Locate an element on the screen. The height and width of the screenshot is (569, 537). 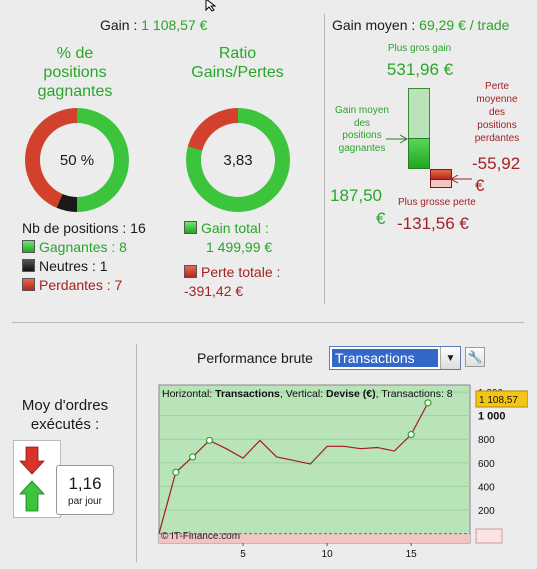
gagnantes-label: Gagnantes : 8 is located at coordinates (83, 247).